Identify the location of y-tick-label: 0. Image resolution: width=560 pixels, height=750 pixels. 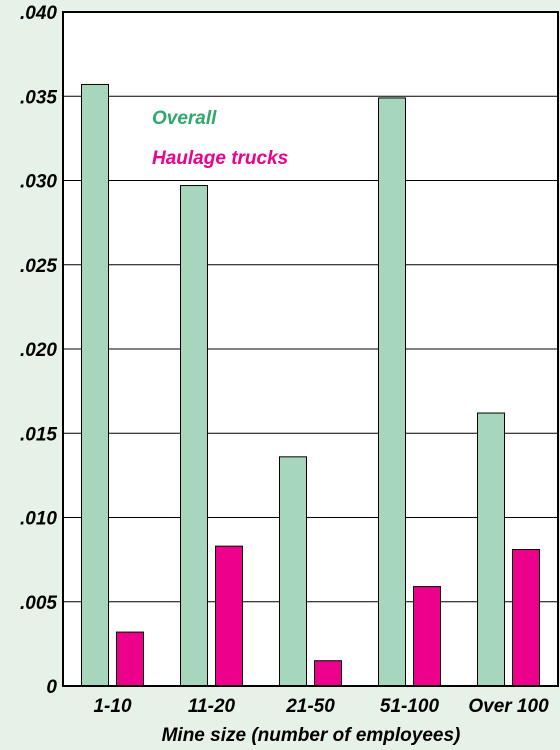
(51, 687).